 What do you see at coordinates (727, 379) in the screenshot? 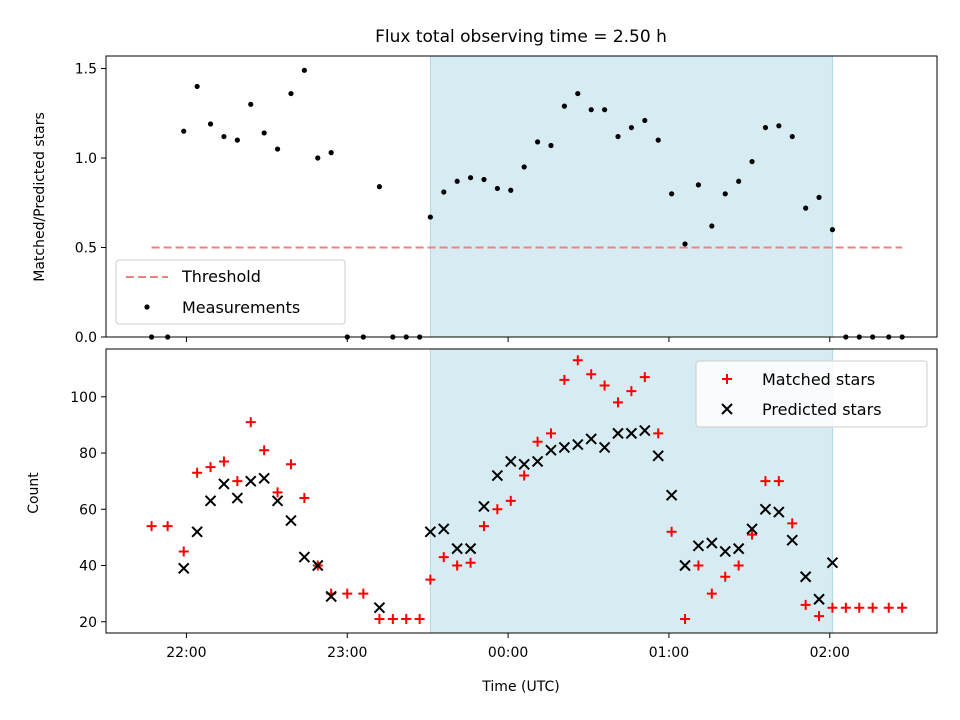
I see `legend-matched-swatch` at bounding box center [727, 379].